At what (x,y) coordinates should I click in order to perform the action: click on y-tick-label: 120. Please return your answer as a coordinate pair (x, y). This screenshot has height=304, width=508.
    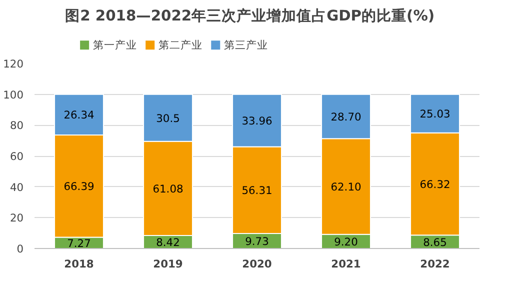
    Looking at the image, I should click on (13, 64).